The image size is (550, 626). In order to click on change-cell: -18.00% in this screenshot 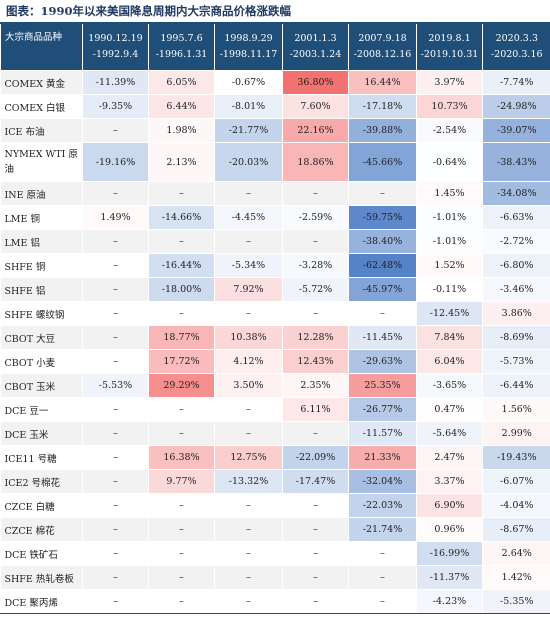, I will do `click(181, 289)`.